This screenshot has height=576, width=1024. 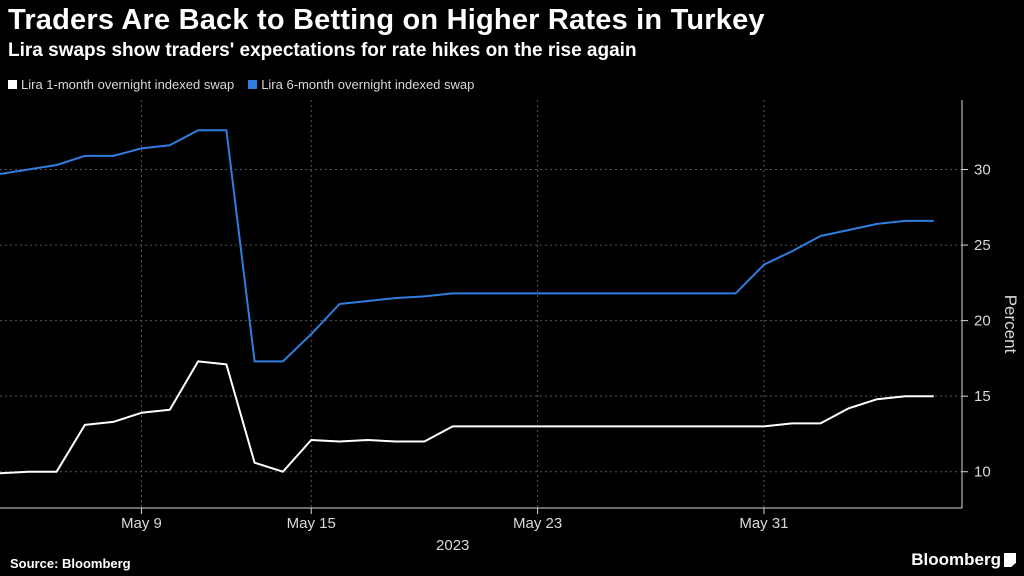 What do you see at coordinates (1010, 324) in the screenshot?
I see `y-axis-title: Percent` at bounding box center [1010, 324].